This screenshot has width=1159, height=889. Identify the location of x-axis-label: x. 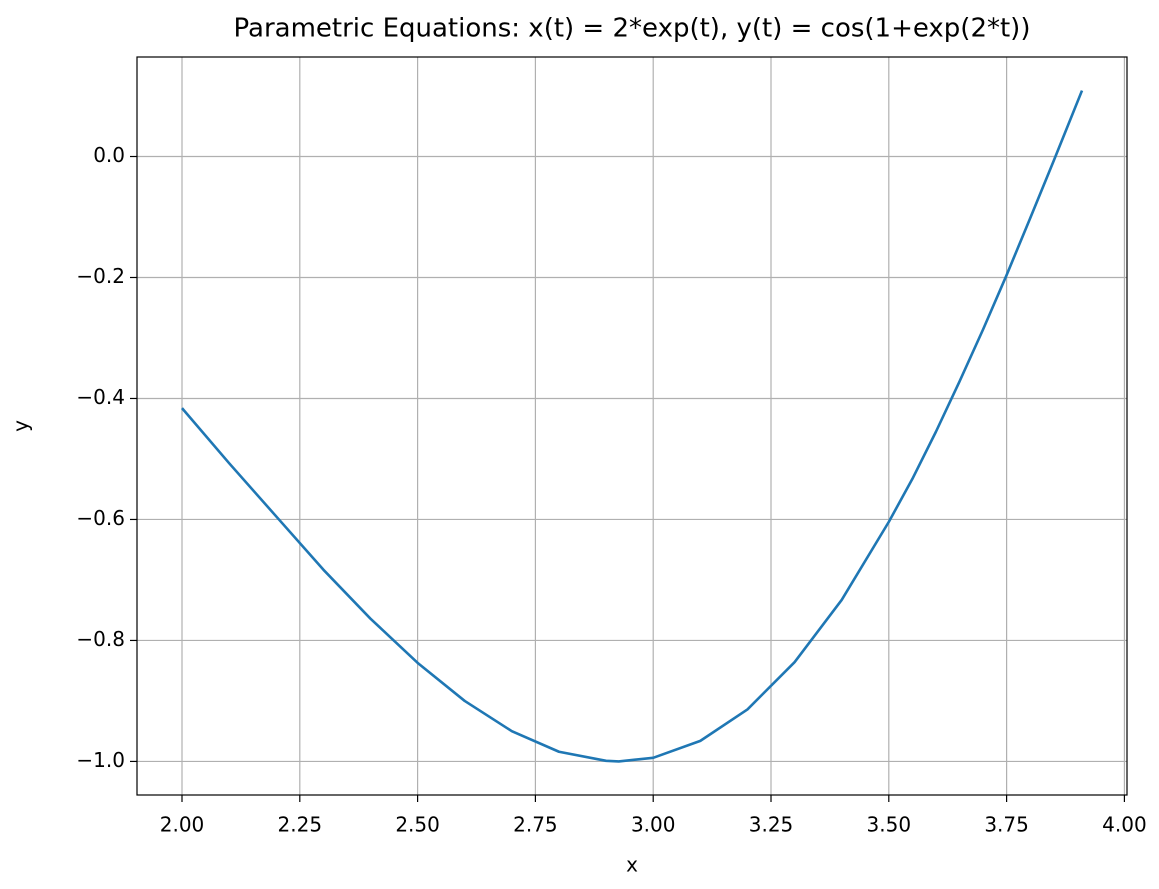
(632, 865).